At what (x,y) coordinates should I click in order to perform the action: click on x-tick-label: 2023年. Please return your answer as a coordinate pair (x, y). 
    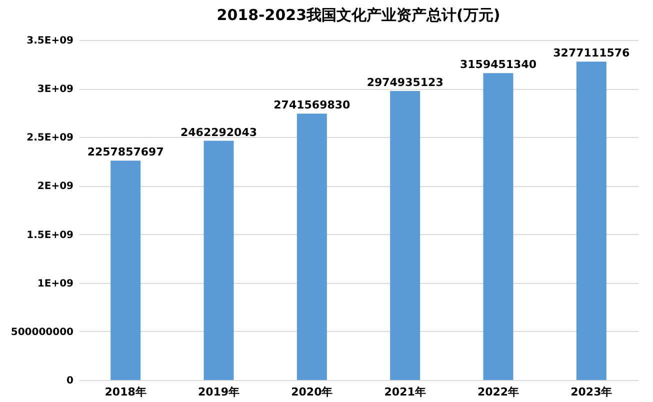
    Looking at the image, I should click on (591, 392).